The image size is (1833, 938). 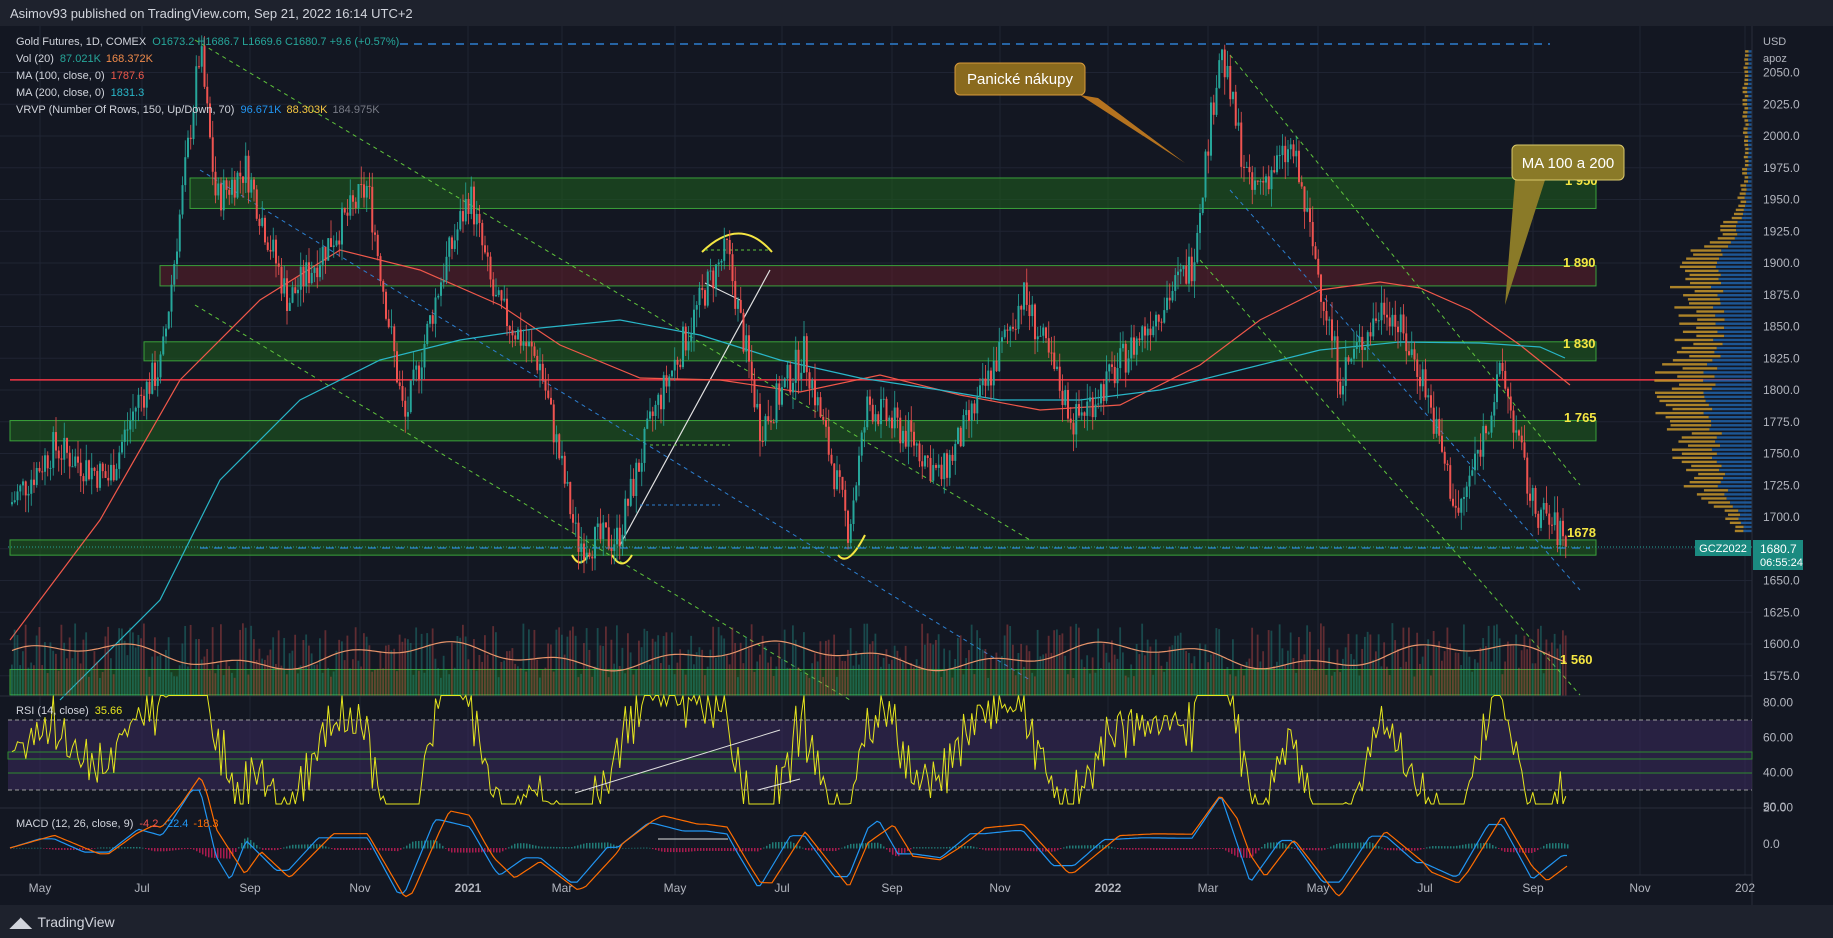 I want to click on scale-label: apoz, so click(x=1775, y=59).